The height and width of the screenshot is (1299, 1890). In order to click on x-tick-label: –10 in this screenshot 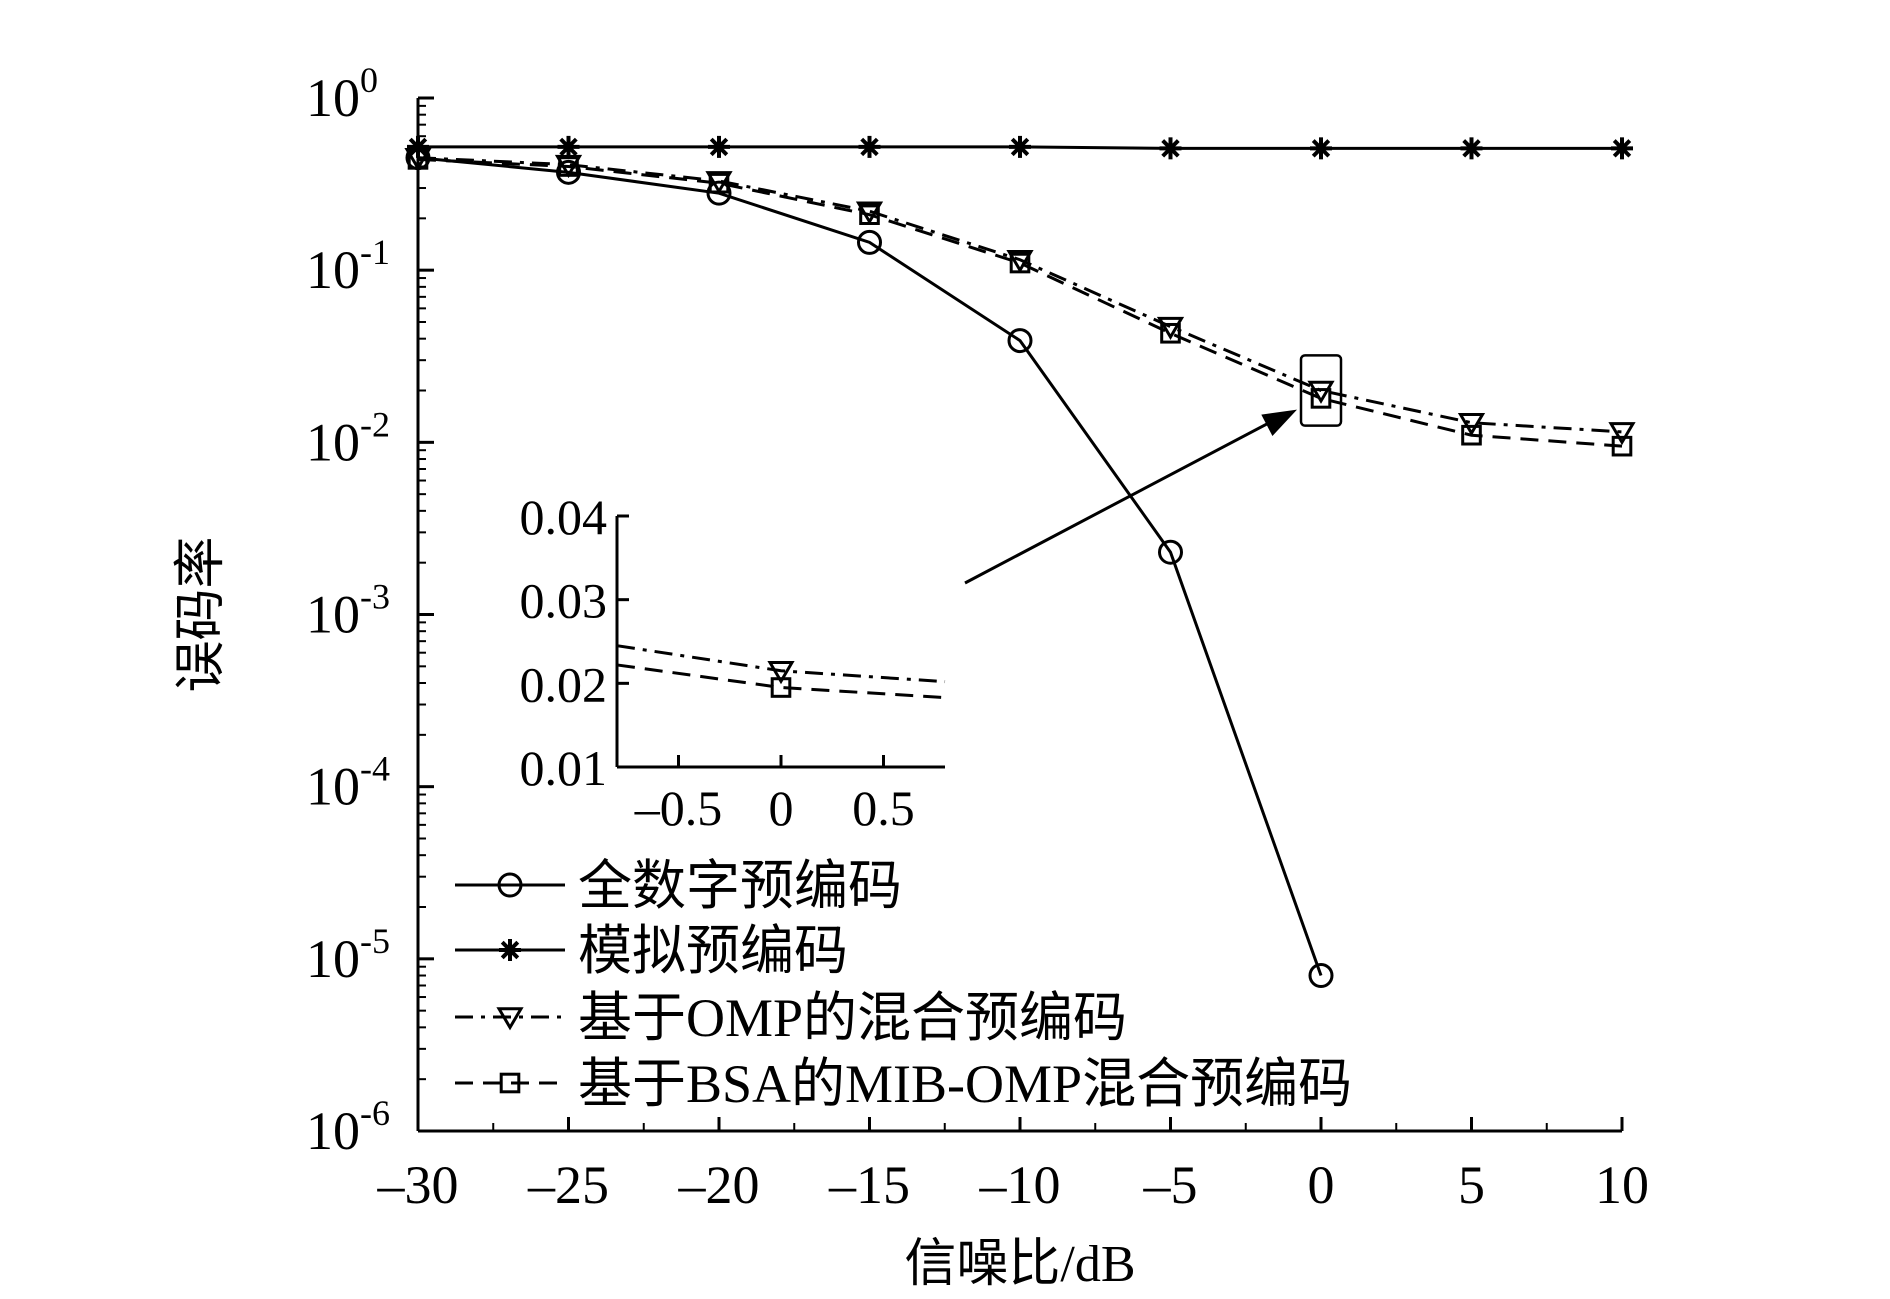, I will do `click(1020, 1185)`.